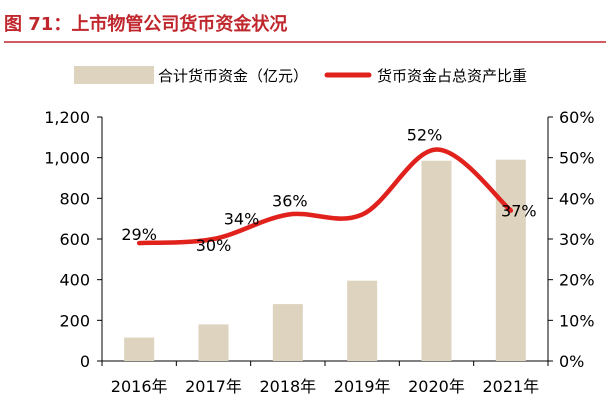 The image size is (610, 413). I want to click on right-axis-tick-label: 10%, so click(577, 320).